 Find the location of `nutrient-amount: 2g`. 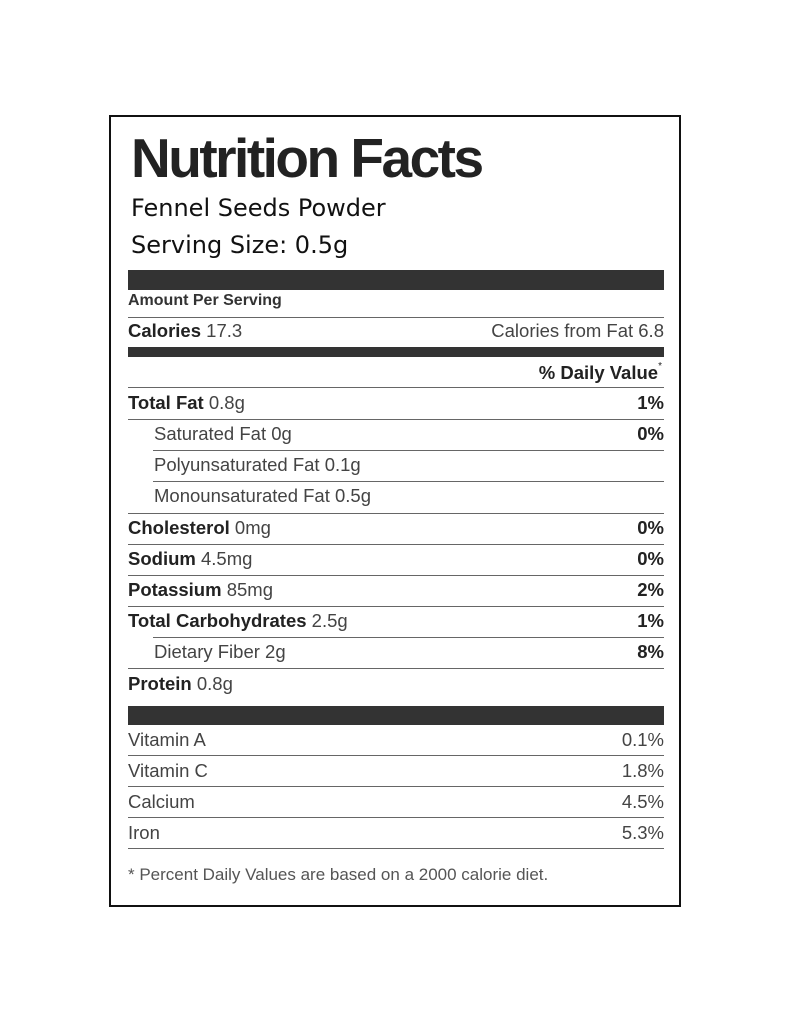

nutrient-amount: 2g is located at coordinates (275, 651).